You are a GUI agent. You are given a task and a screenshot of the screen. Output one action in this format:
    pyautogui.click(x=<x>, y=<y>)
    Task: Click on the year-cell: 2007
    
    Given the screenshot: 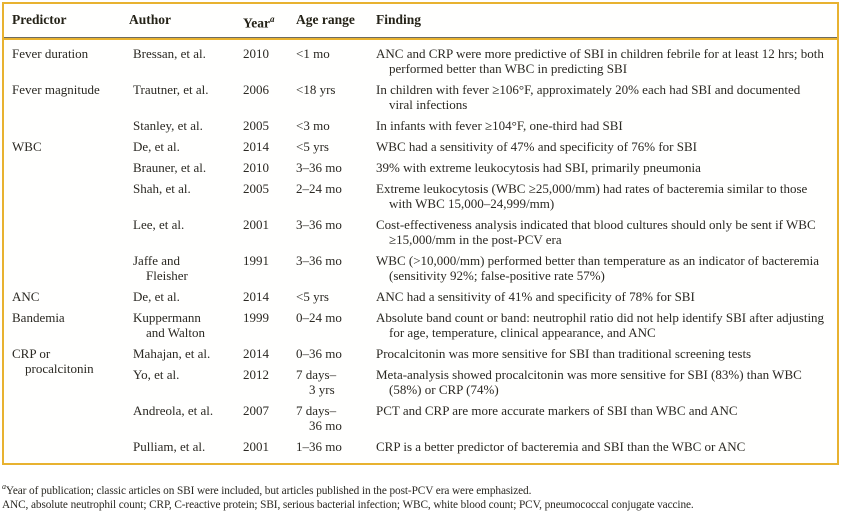 What is the action you would take?
    pyautogui.click(x=256, y=410)
    